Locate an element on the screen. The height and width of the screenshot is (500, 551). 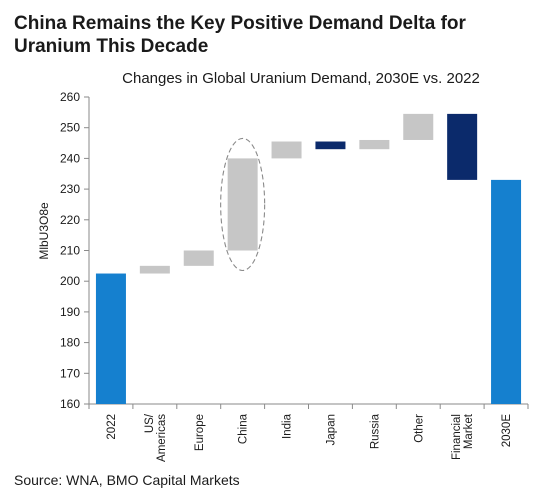
y-tick-label: 250 is located at coordinates (70, 128).